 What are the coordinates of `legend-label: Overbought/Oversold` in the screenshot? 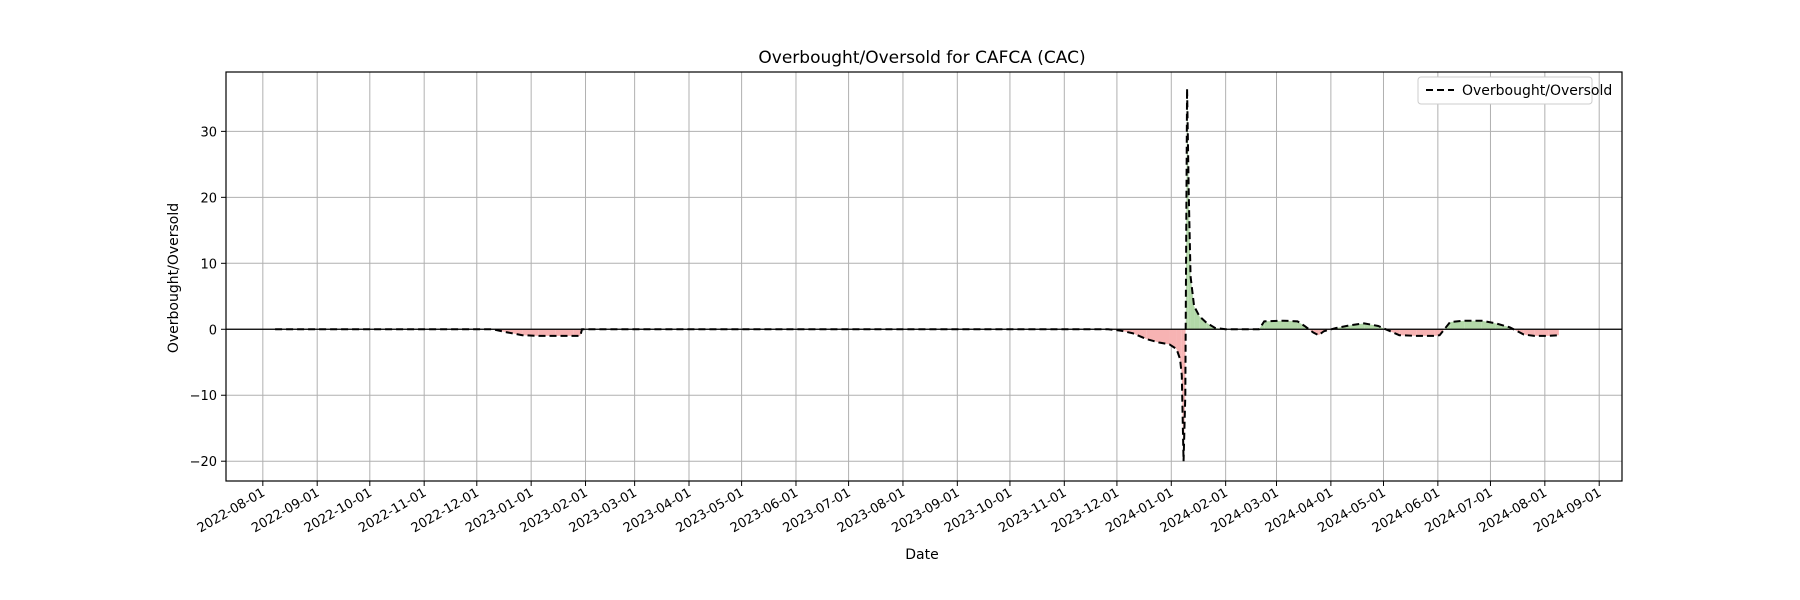 It's located at (1537, 91).